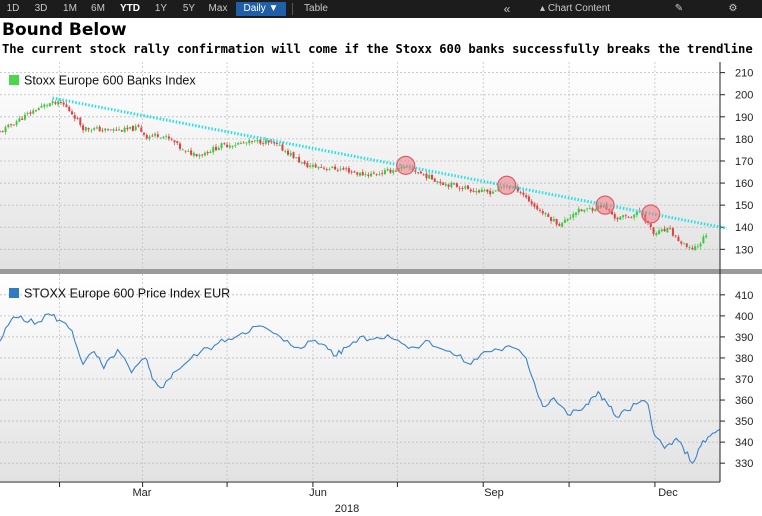 Image resolution: width=762 pixels, height=516 pixels. What do you see at coordinates (110, 81) in the screenshot?
I see `banks-legend-label: Stoxx Europe 600 Banks Index` at bounding box center [110, 81].